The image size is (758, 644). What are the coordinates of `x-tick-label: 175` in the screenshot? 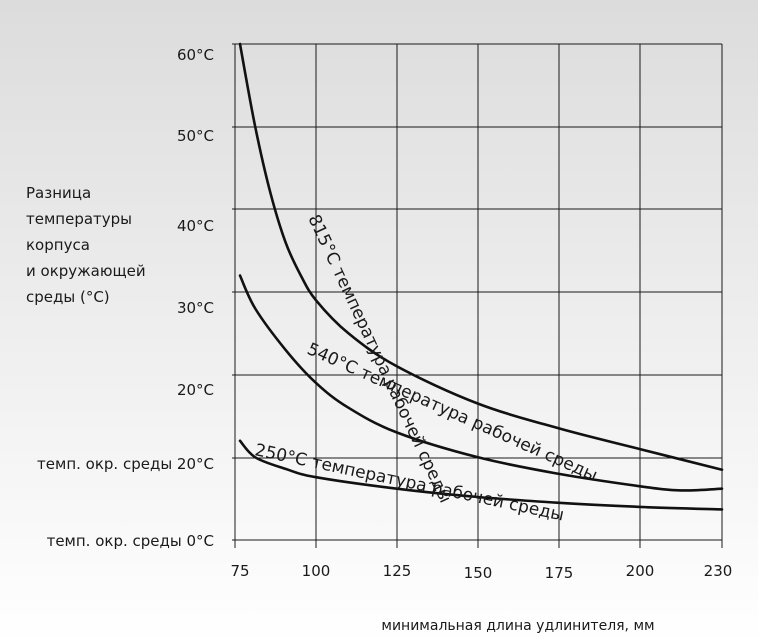 It's located at (559, 573).